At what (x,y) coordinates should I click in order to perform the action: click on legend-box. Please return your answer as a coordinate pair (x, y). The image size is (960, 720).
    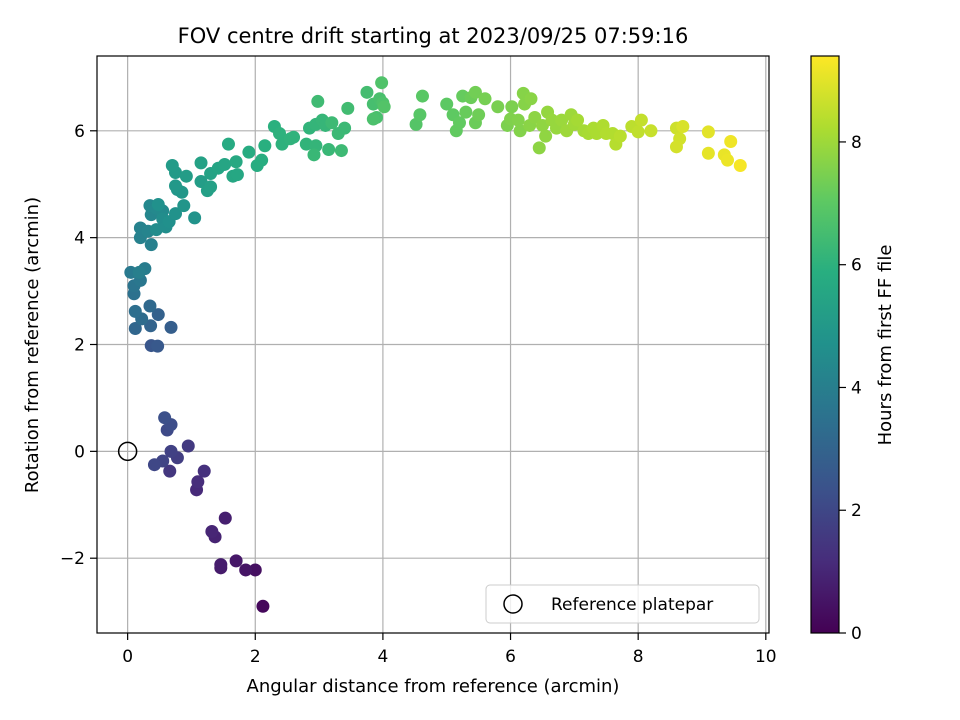
    Looking at the image, I should click on (622, 604).